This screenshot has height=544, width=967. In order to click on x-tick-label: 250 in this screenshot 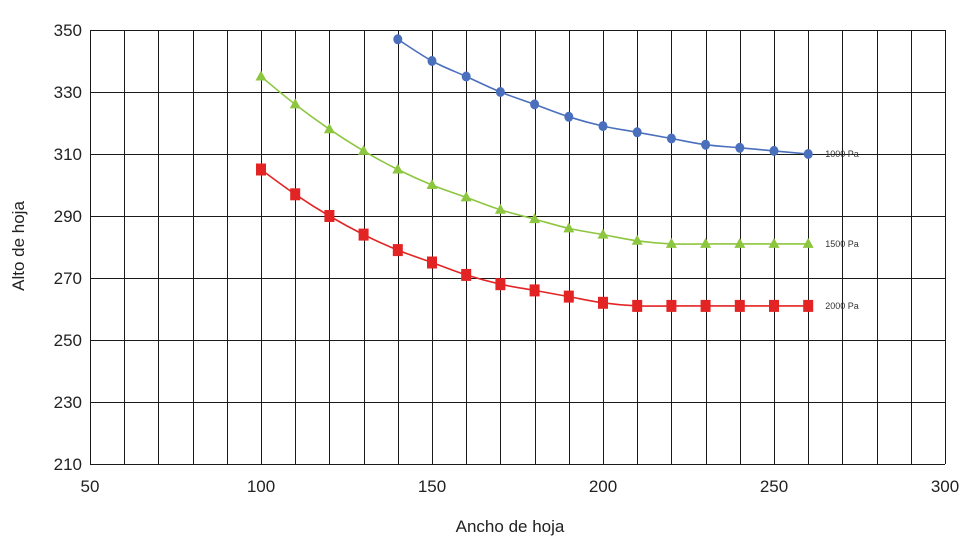, I will do `click(774, 486)`.